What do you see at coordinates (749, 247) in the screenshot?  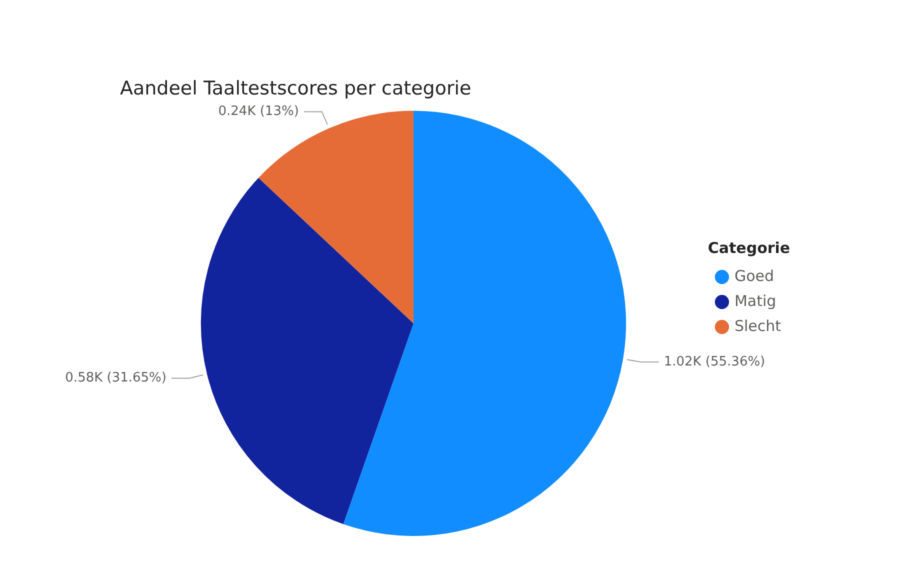 I see `legend-title: Categorie` at bounding box center [749, 247].